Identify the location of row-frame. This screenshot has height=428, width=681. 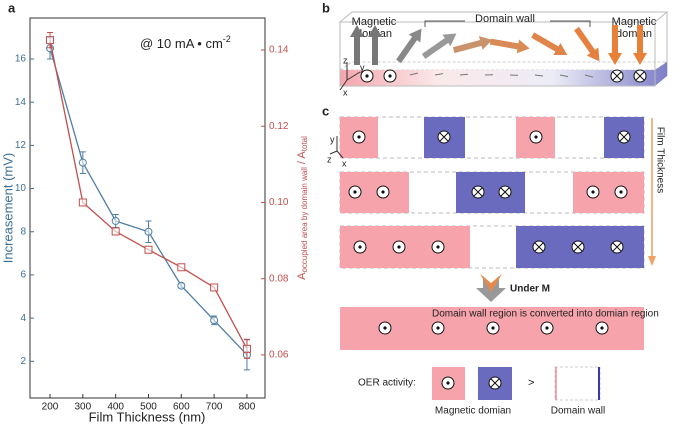
(492, 137).